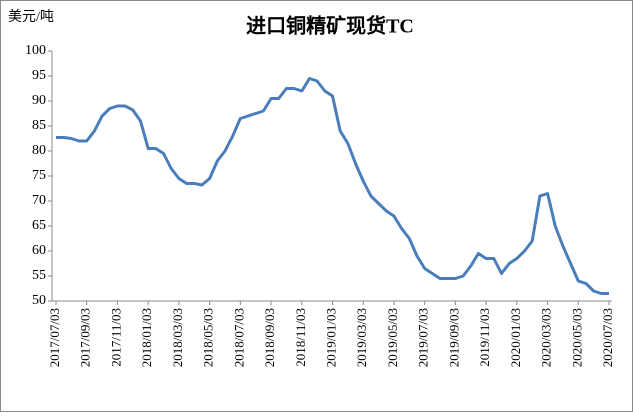  I want to click on x-tick-label: 2018/05/03, so click(208, 337).